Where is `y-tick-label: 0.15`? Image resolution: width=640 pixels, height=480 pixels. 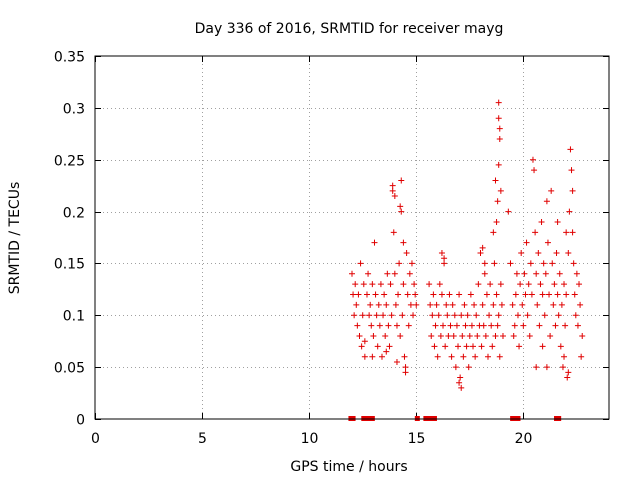 y-tick-label: 0.15 is located at coordinates (69, 265).